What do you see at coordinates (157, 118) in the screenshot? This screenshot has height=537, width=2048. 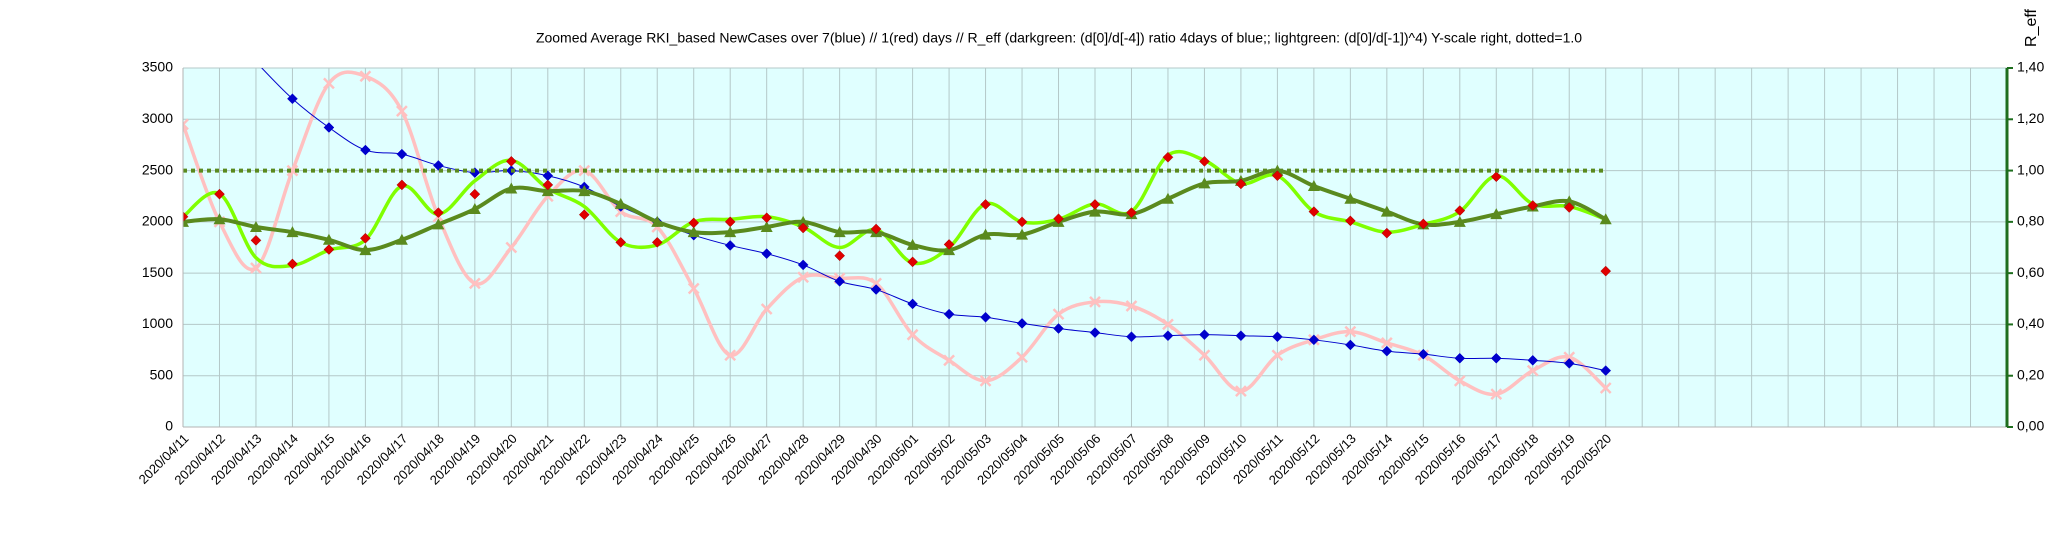 I see `y-tick-label: 3000` at bounding box center [157, 118].